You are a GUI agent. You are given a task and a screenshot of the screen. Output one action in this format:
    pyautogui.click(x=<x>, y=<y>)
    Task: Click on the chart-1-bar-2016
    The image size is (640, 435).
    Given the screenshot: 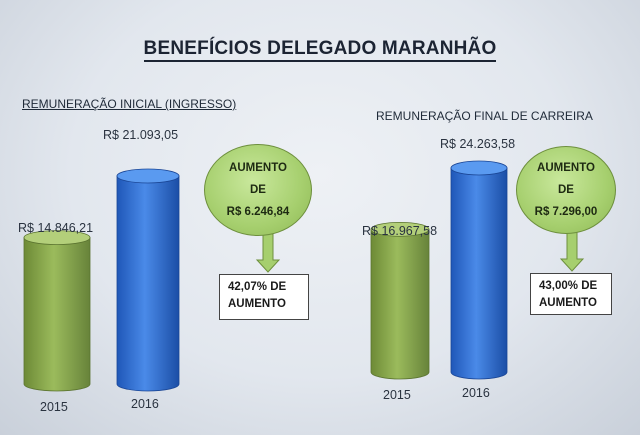 What is the action you would take?
    pyautogui.click(x=148, y=283)
    